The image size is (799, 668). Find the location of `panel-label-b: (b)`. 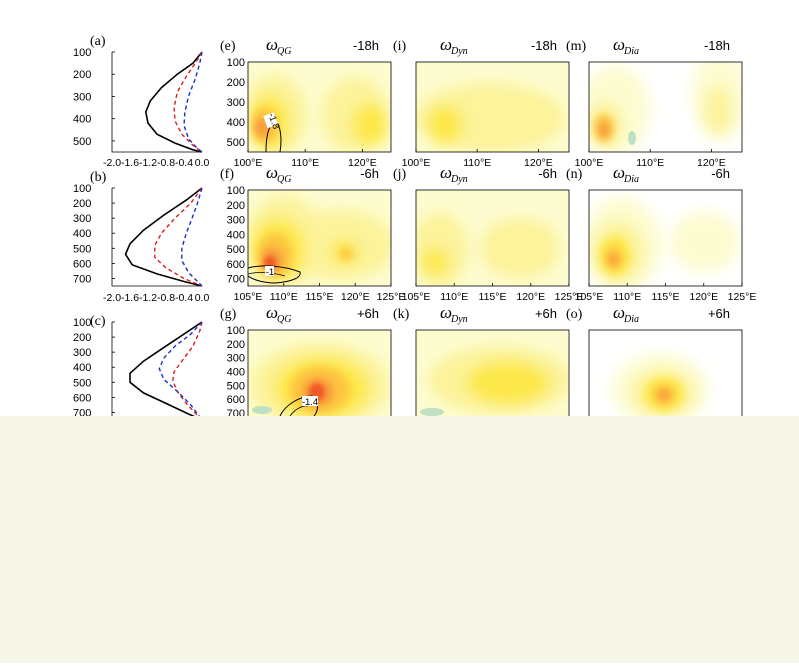

panel-label-b: (b) is located at coordinates (98, 177).